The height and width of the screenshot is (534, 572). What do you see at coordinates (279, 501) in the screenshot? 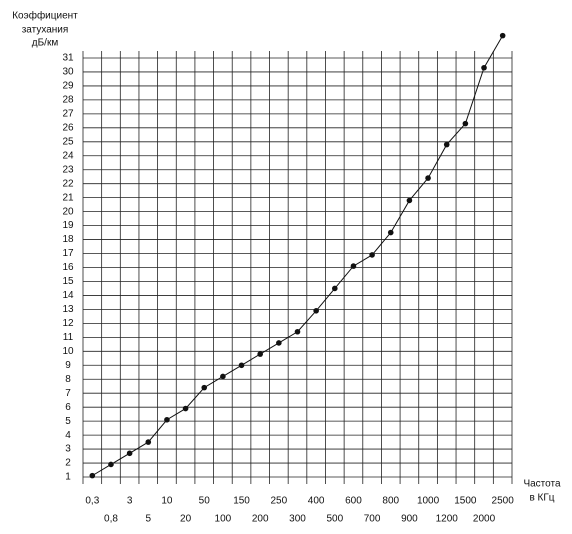
I see `x-tick-label: 250` at bounding box center [279, 501].